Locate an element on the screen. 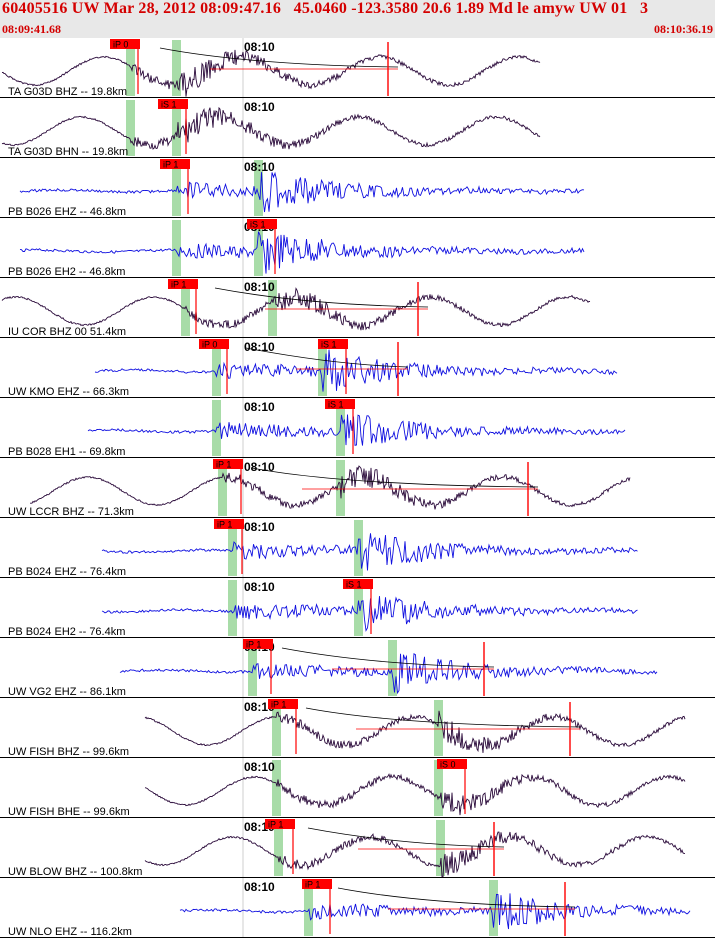  station-label: TA G03D BHN -- 19.8km is located at coordinates (68, 152).